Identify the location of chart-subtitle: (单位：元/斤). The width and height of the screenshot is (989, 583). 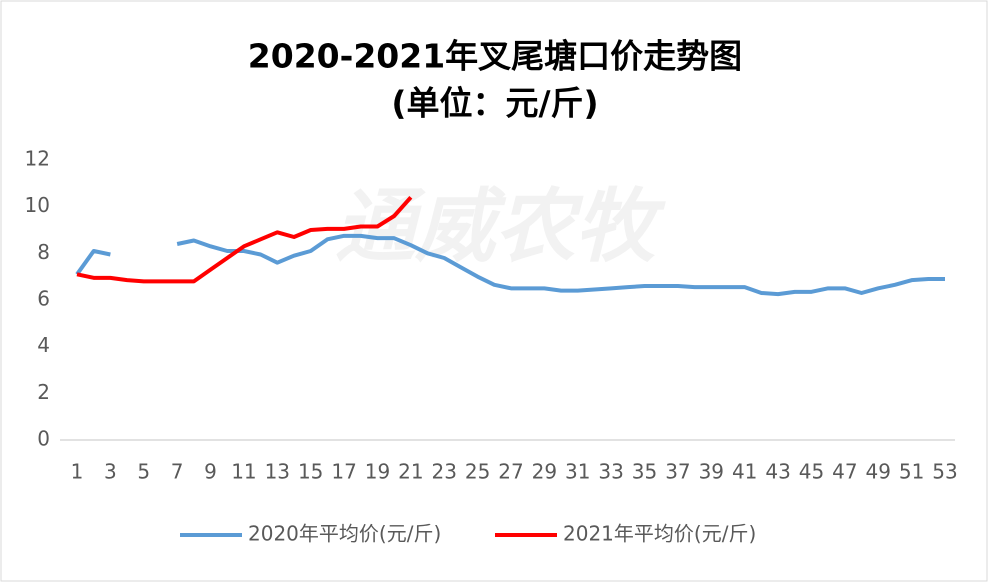
(494, 103).